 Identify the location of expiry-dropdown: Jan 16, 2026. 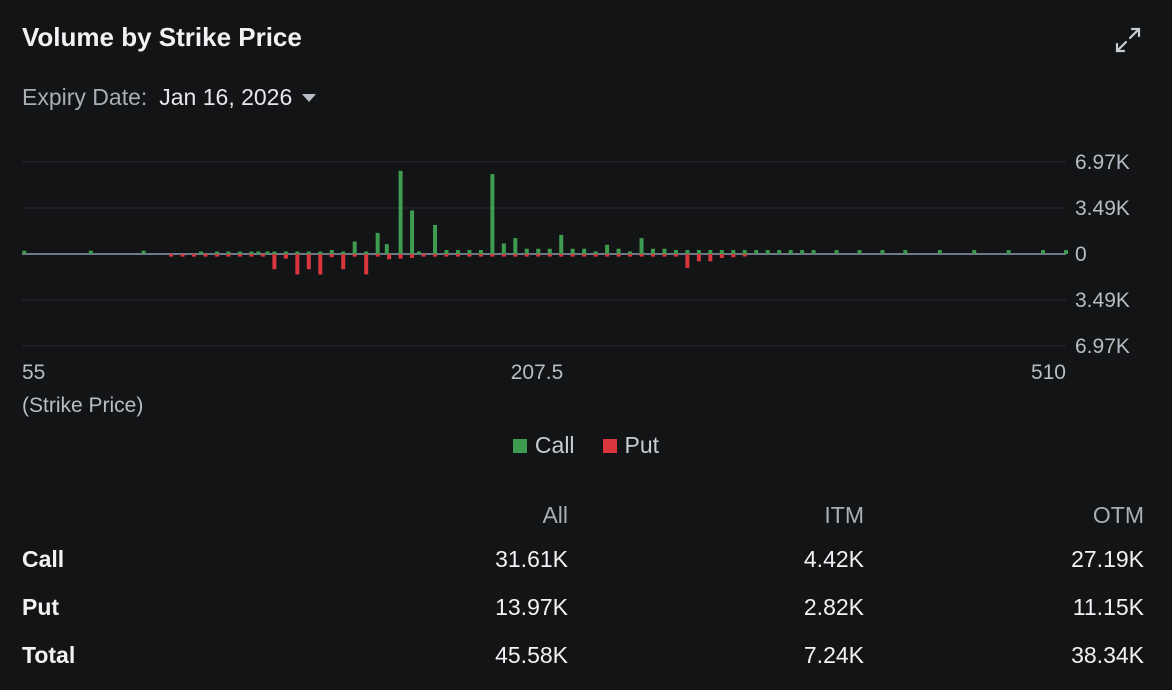
(238, 97).